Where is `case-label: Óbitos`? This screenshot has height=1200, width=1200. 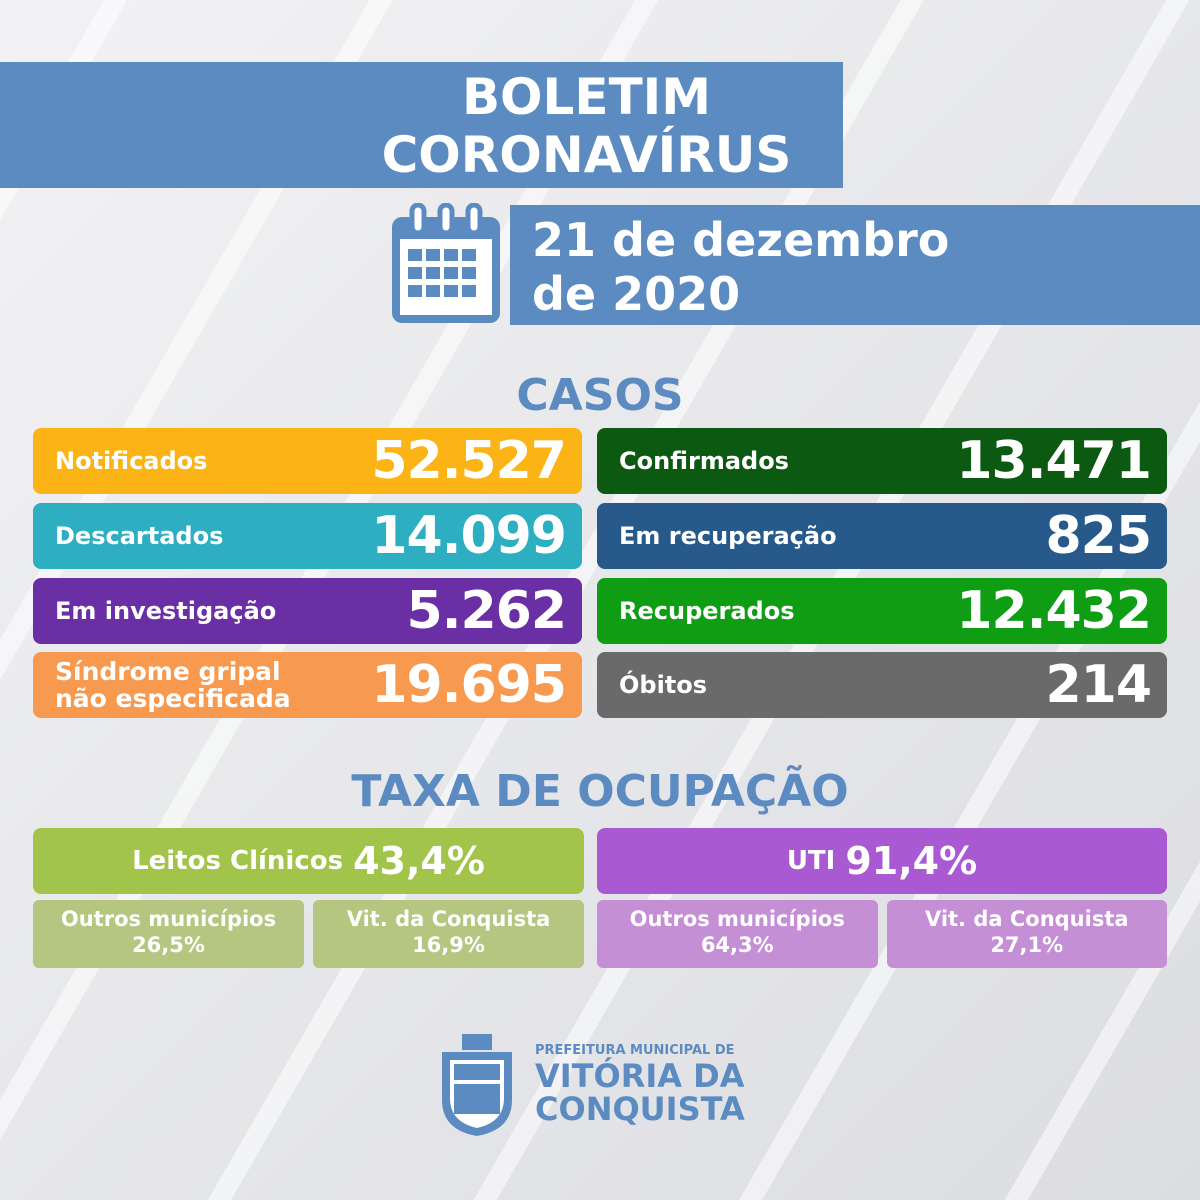 case-label: Óbitos is located at coordinates (663, 684).